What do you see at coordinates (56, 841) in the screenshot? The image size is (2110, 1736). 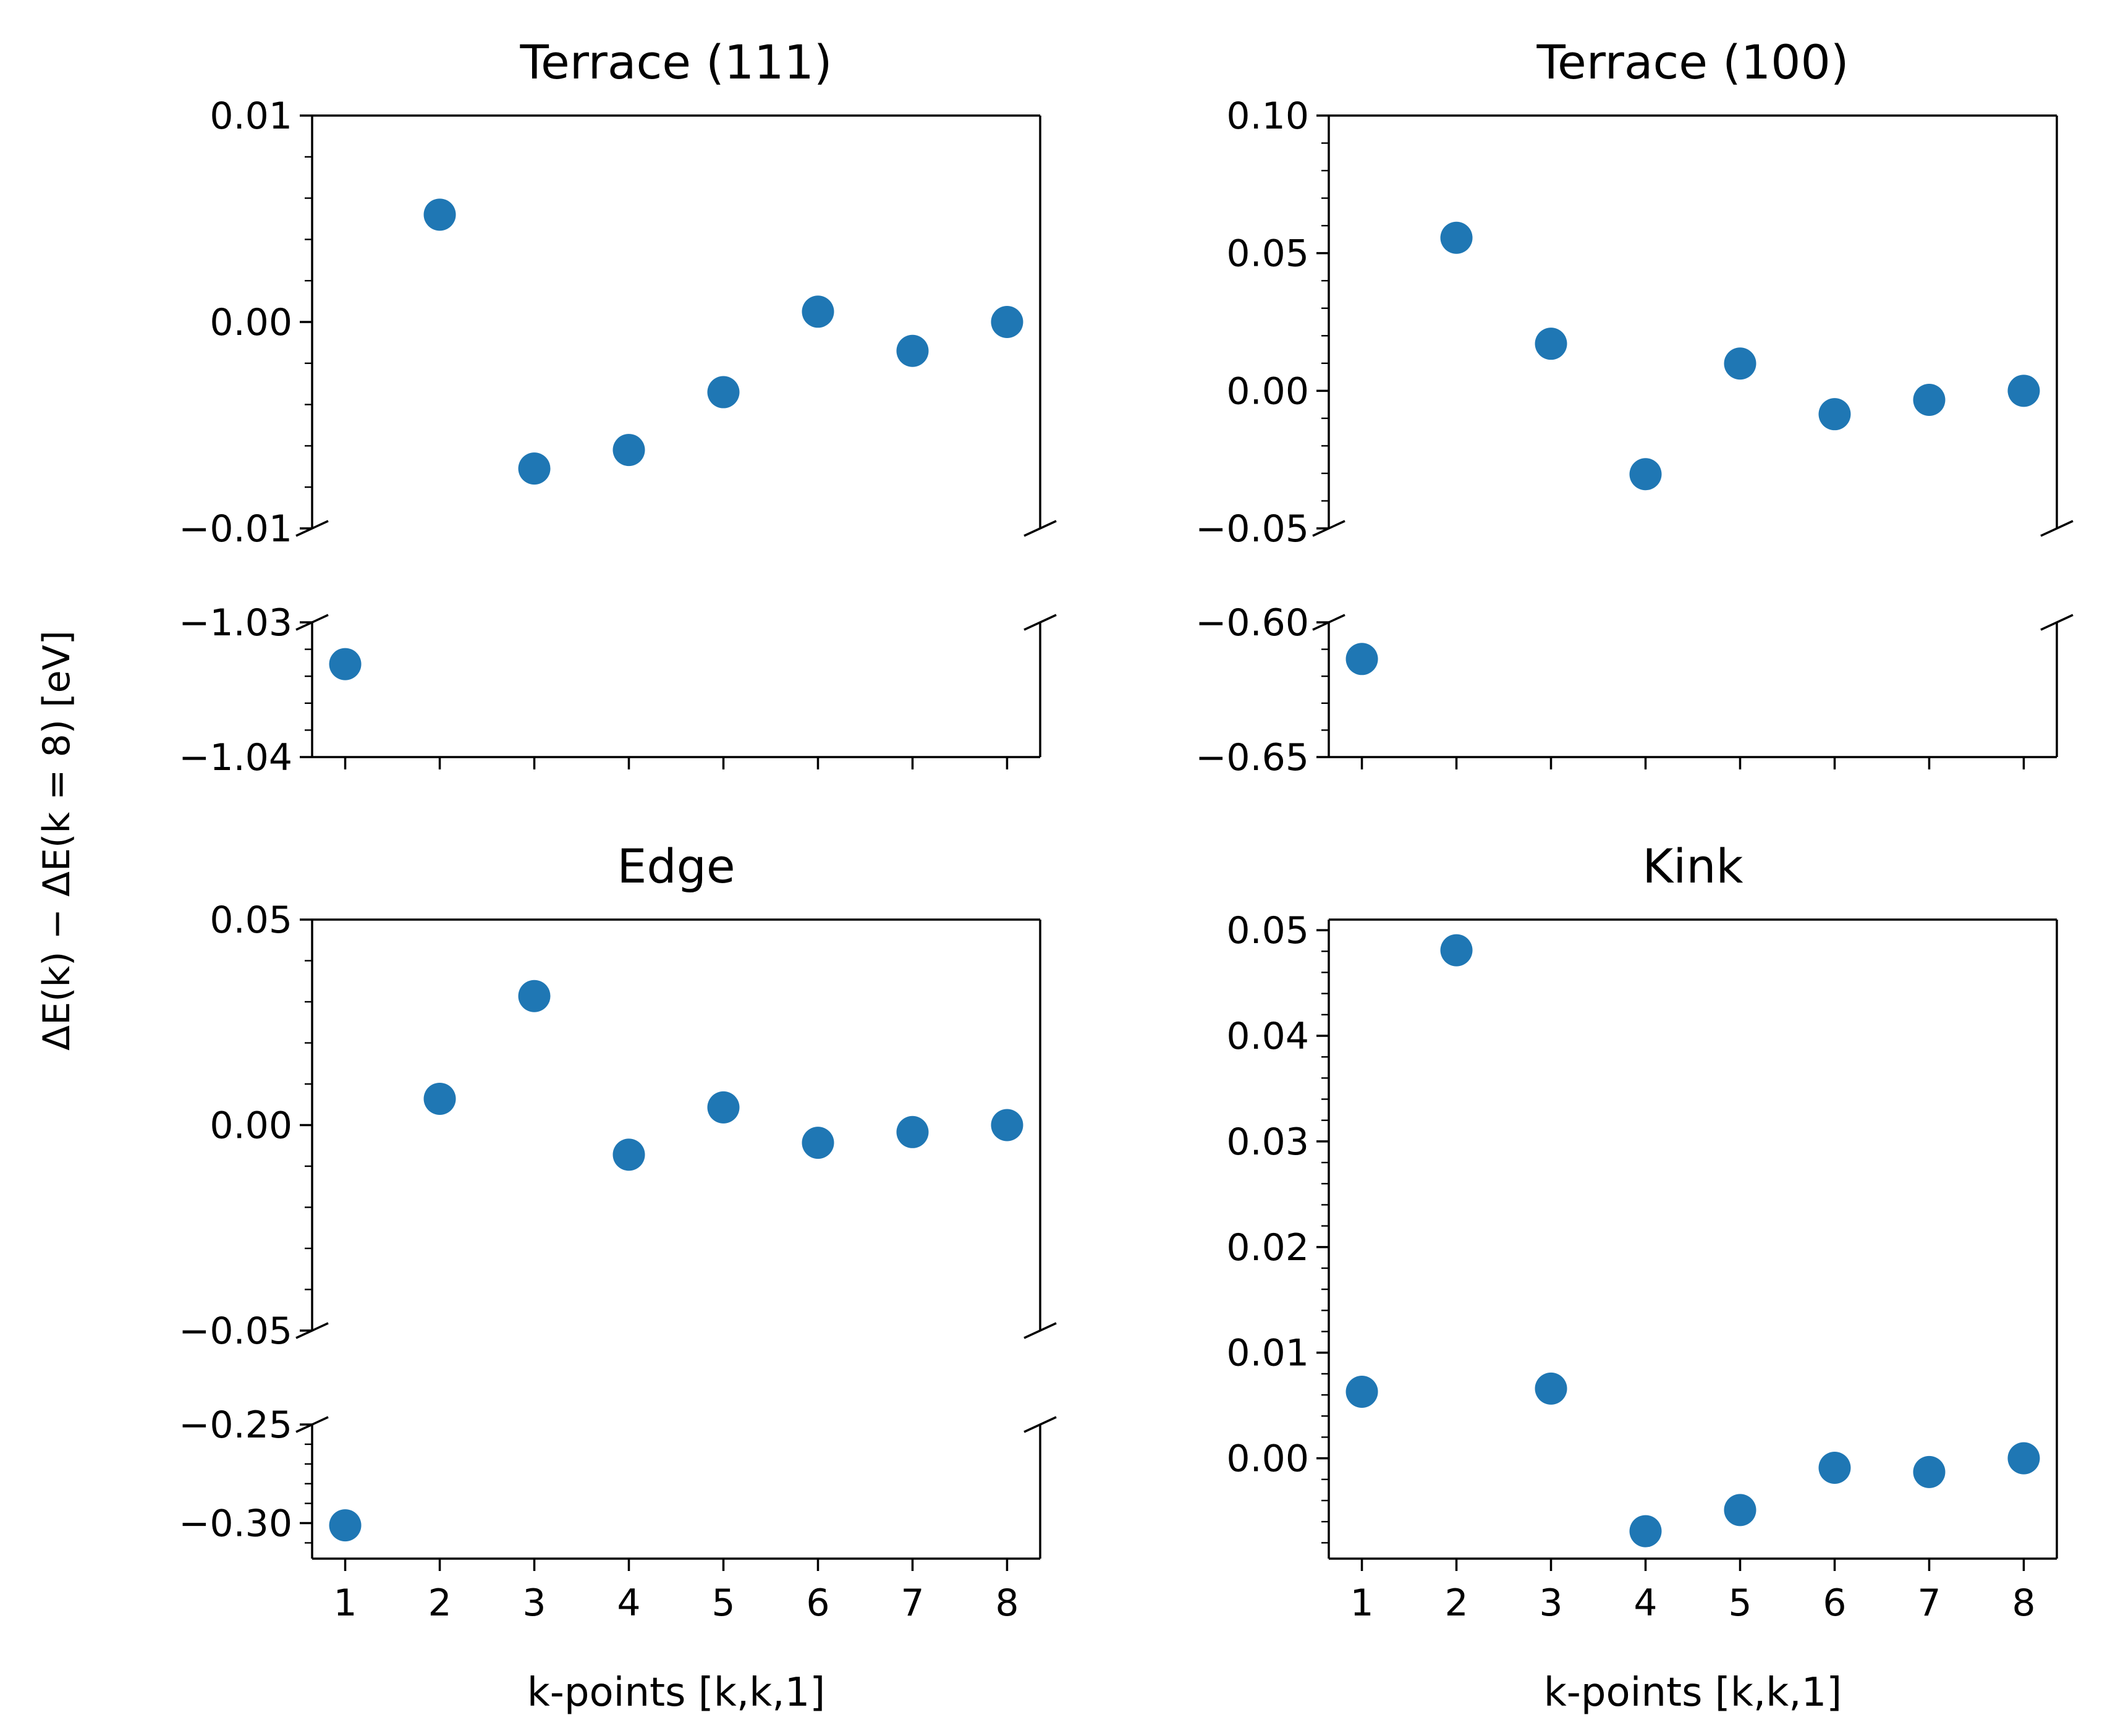 I see `figure-y-axis-label: ΔE(k) − ΔE(k = 8) [eV]` at bounding box center [56, 841].